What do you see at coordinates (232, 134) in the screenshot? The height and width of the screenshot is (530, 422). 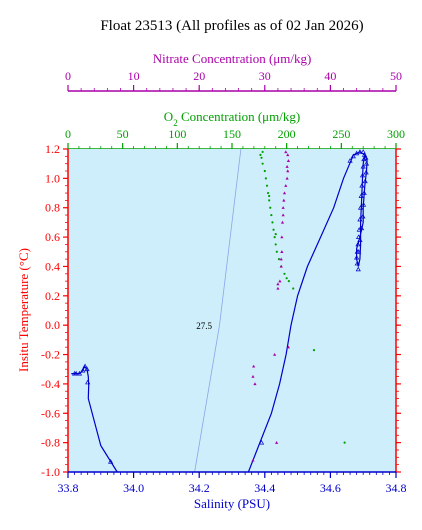 I see `oxygen-tick-label: 150` at bounding box center [232, 134].